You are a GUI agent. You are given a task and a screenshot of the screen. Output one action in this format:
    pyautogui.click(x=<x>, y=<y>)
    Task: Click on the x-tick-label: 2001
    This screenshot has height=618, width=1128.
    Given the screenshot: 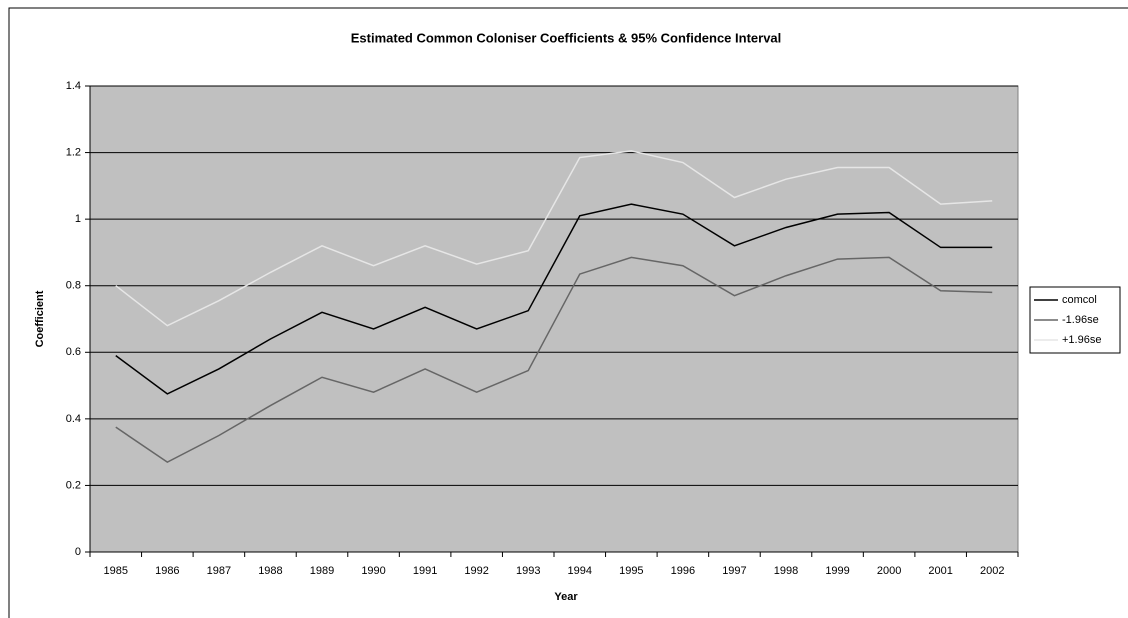 What is the action you would take?
    pyautogui.click(x=940, y=571)
    